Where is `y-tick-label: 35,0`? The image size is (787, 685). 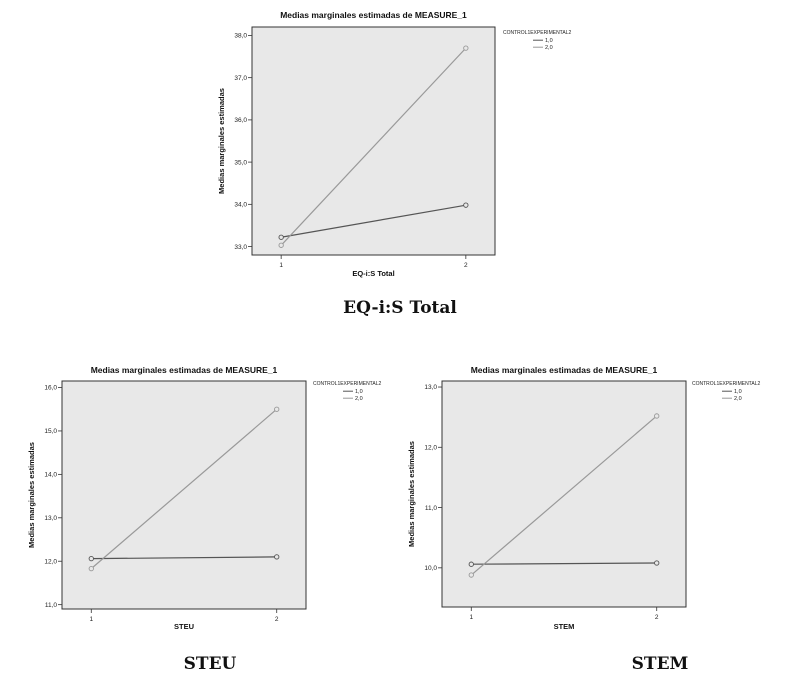 y-tick-label: 35,0 is located at coordinates (240, 162).